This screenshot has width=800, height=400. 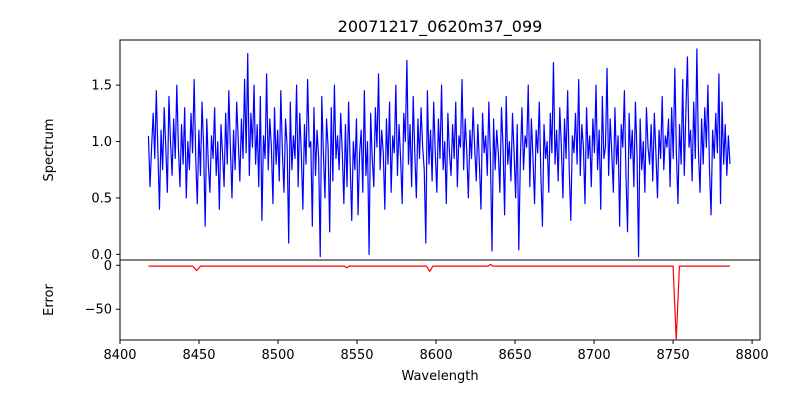 I want to click on x-tick-label: 8450, so click(x=198, y=355).